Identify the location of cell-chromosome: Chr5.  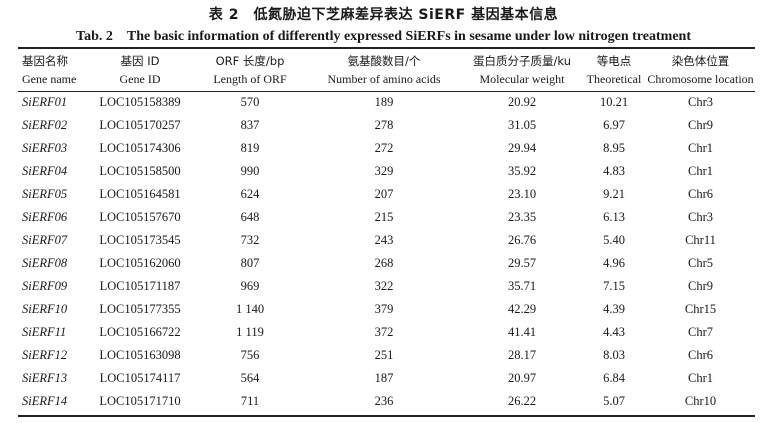
(700, 263).